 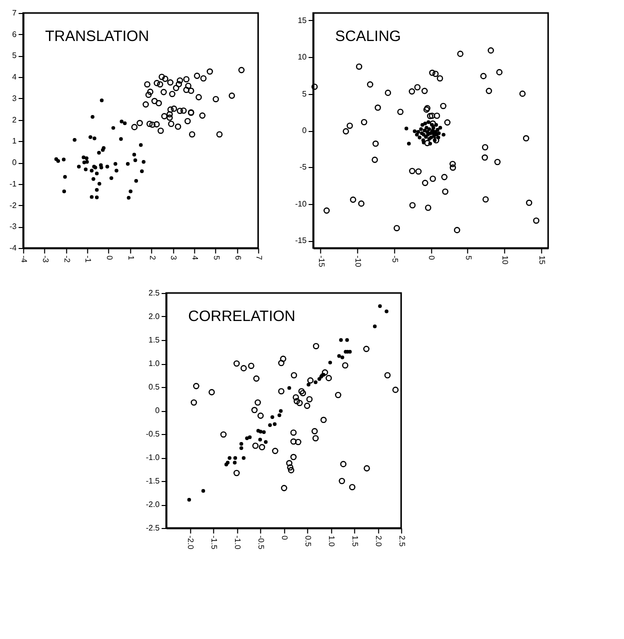 I want to click on x-tick-label: -3, so click(x=45, y=260).